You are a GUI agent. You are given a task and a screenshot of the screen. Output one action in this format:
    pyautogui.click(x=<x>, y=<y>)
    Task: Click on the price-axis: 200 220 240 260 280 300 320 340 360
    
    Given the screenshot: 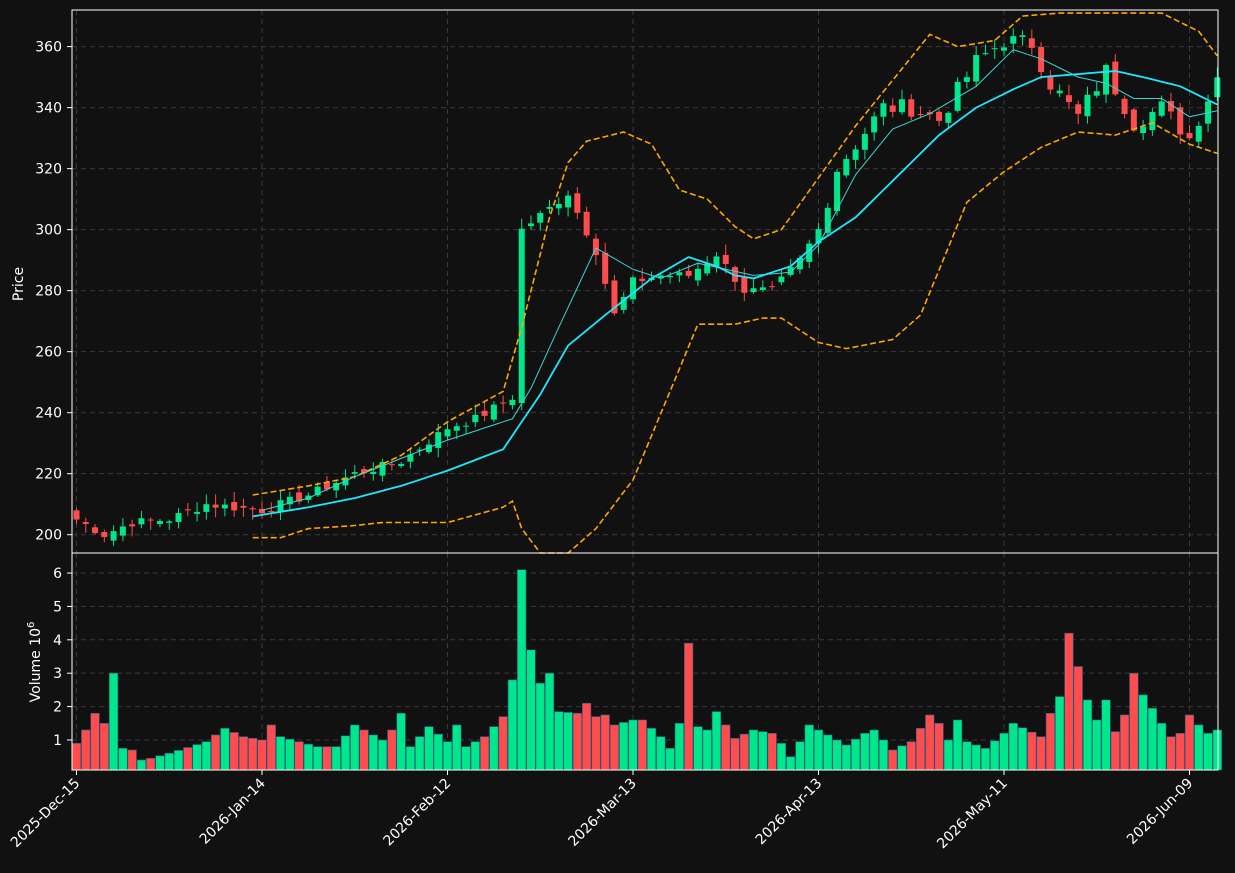 What is the action you would take?
    pyautogui.click(x=53, y=292)
    